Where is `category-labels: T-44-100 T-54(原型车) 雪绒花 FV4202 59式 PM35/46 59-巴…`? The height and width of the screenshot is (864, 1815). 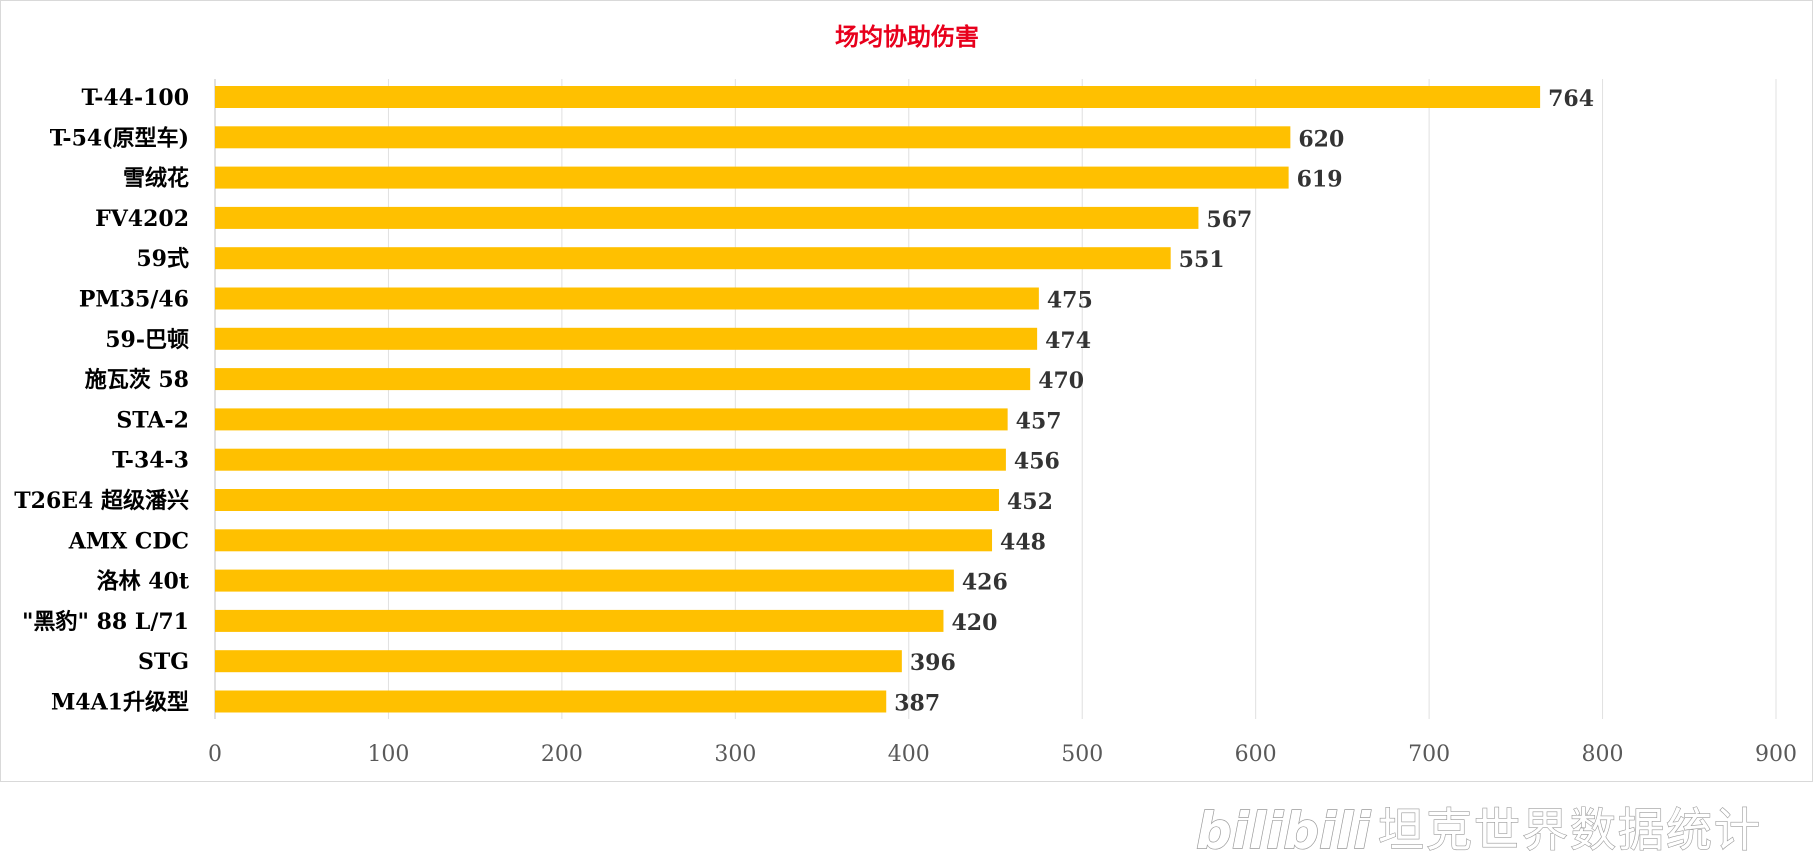 category-labels: T-44-100 T-54(原型车) 雪绒花 FV4202 59式 PM35/46 59-巴… is located at coordinates (102, 400).